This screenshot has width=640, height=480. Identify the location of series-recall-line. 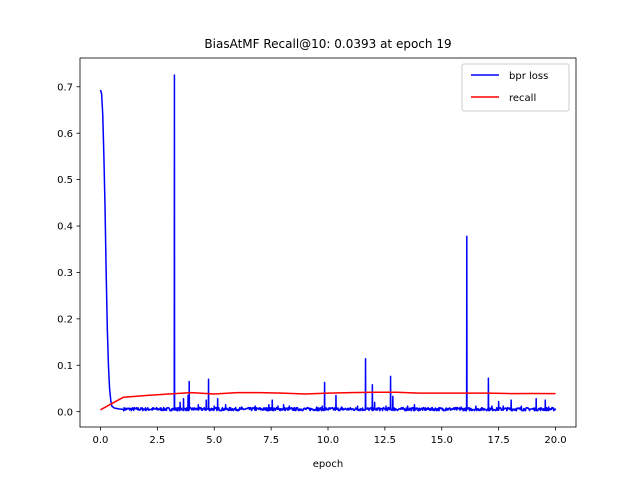
(328, 401).